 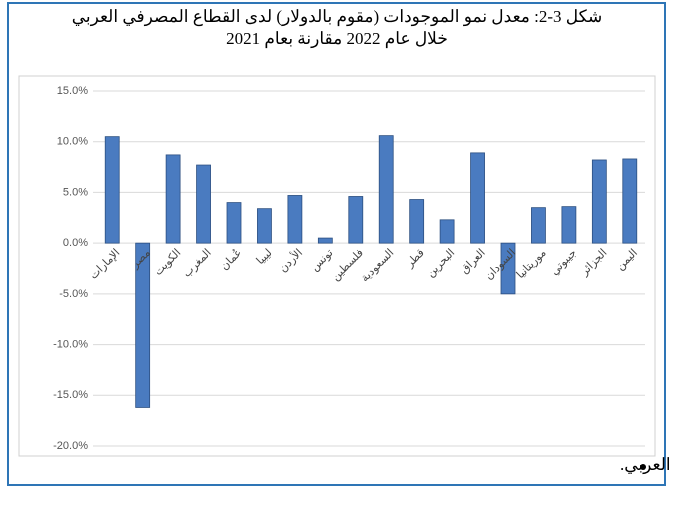 What do you see at coordinates (377, 265) in the screenshot?
I see `x-tick-label: السعودية` at bounding box center [377, 265].